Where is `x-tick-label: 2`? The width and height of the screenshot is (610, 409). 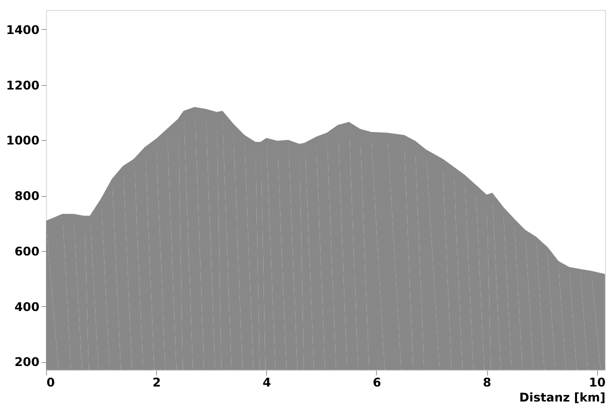
x-tick-label: 2 is located at coordinates (156, 383).